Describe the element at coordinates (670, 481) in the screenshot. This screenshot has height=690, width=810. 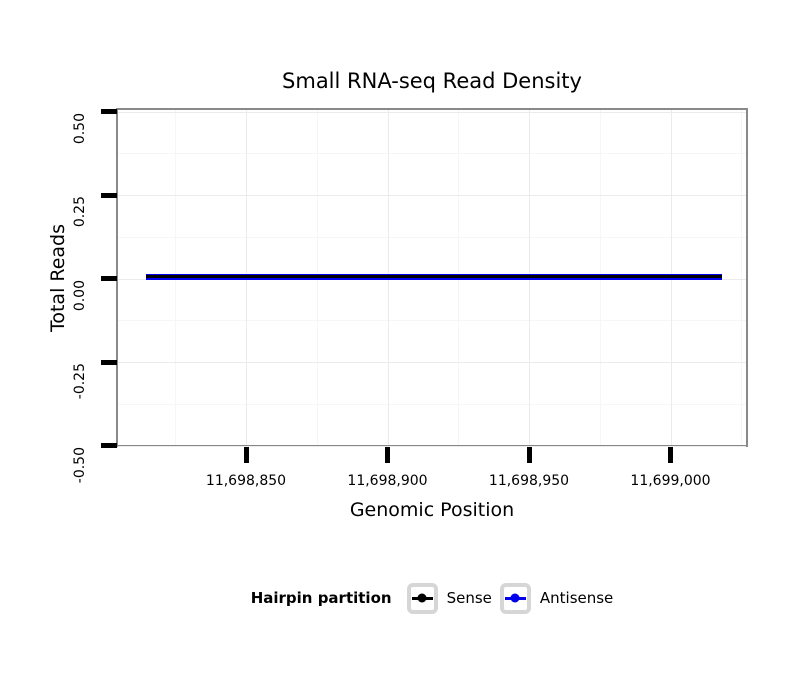
I see `x-axis-tick-label: 11,699,000` at that location.